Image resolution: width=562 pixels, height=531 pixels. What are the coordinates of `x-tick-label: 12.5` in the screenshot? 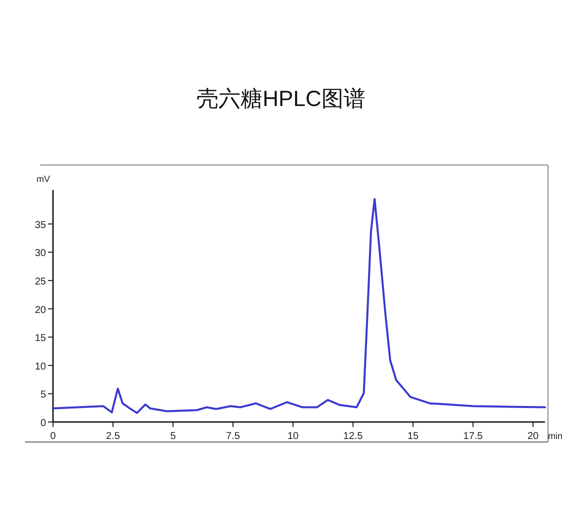 It's located at (353, 436).